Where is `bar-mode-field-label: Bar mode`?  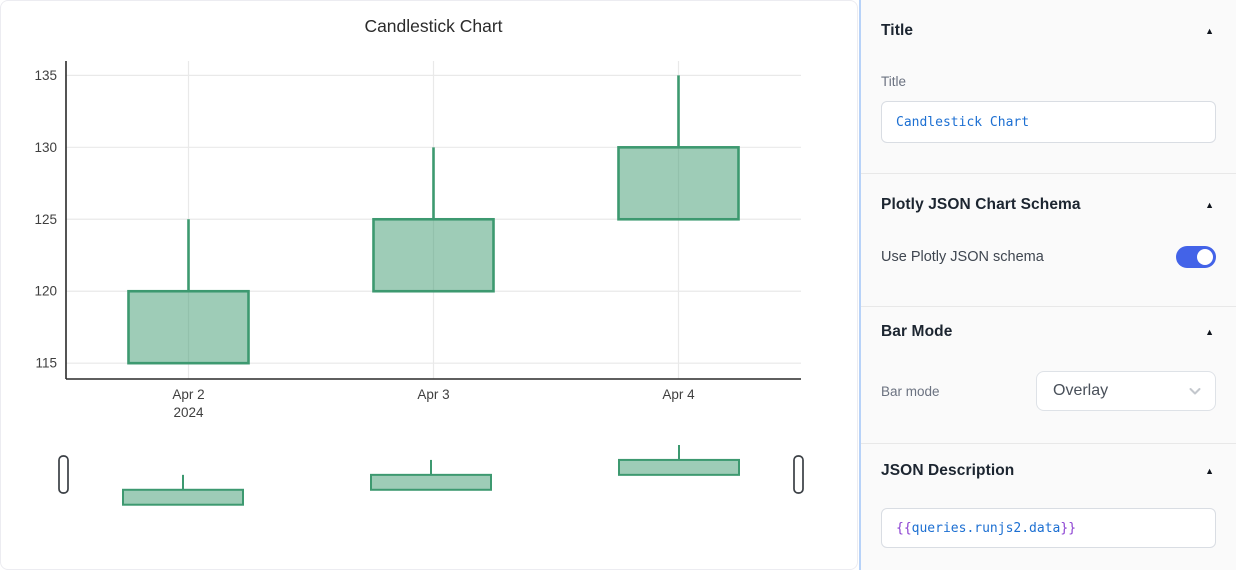 bar-mode-field-label: Bar mode is located at coordinates (910, 391).